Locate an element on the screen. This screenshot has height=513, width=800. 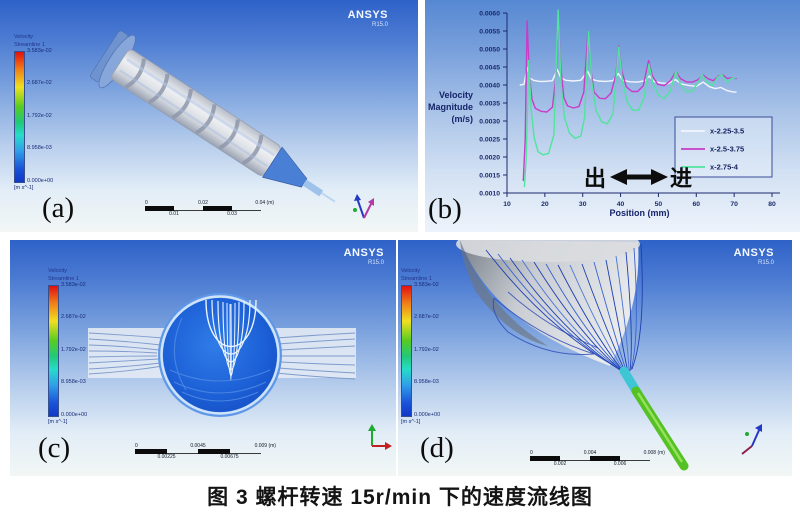
x-tick-label: 10 is located at coordinates (507, 204).